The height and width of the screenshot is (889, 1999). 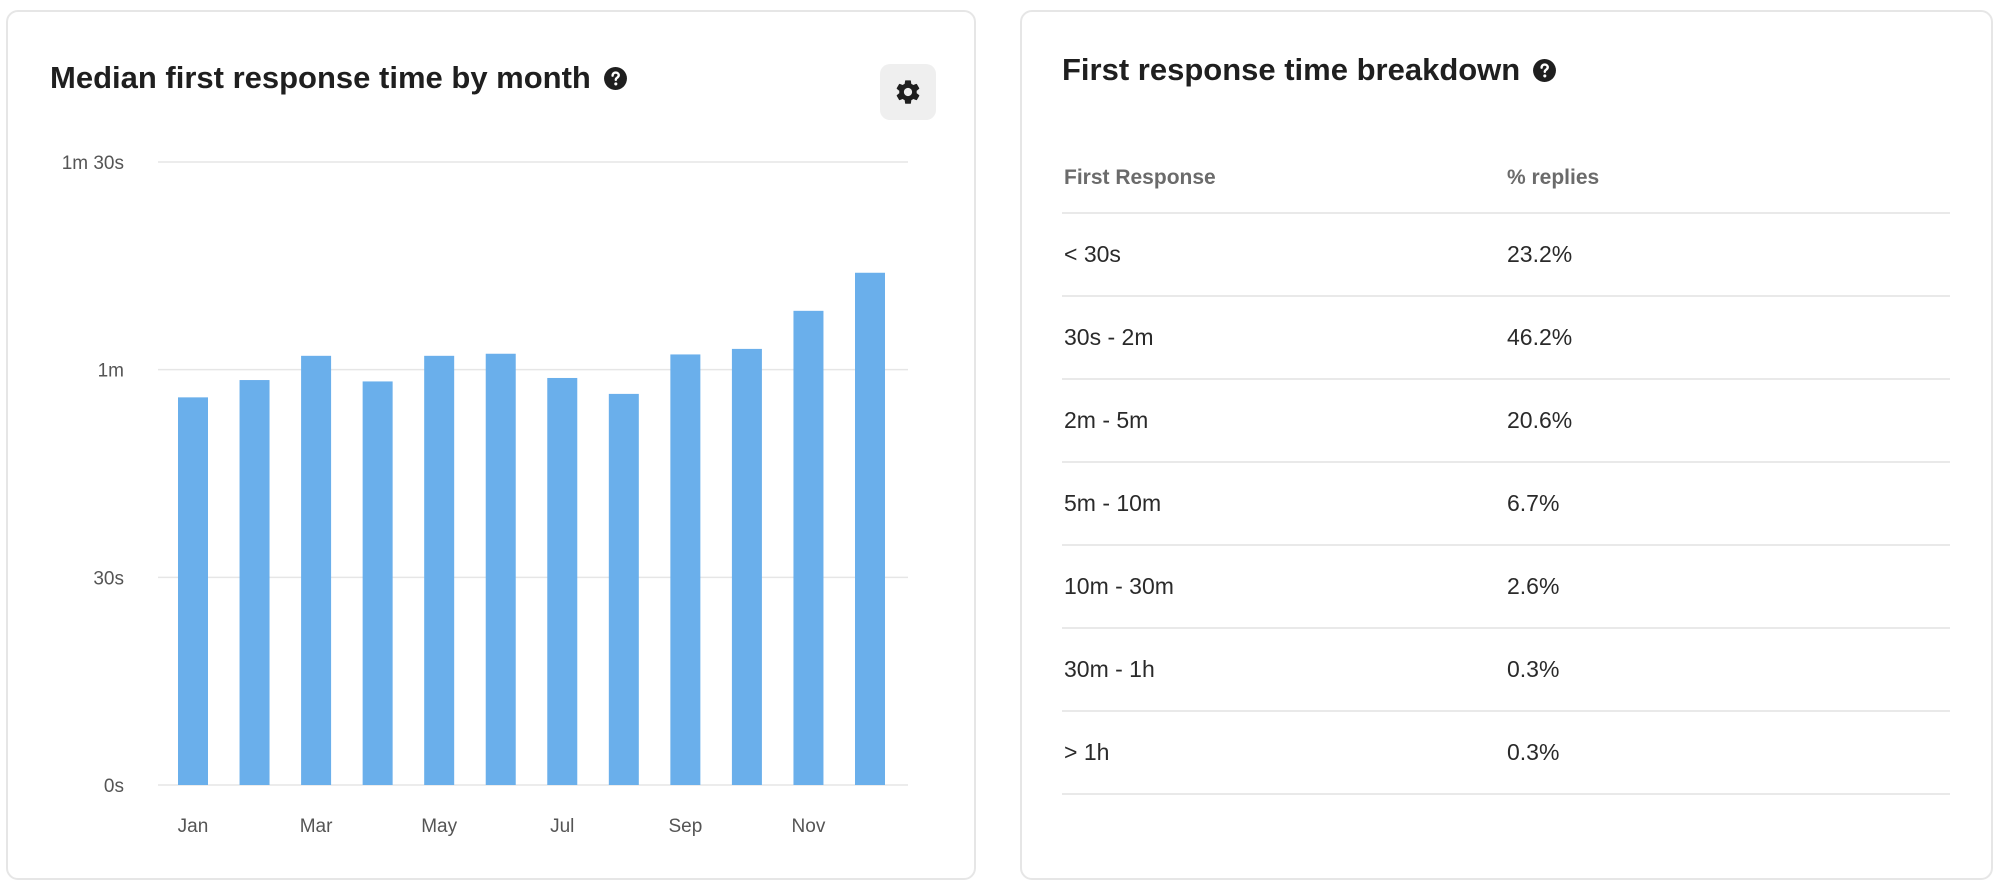 I want to click on row-range: 30m - 1h, so click(x=1109, y=669).